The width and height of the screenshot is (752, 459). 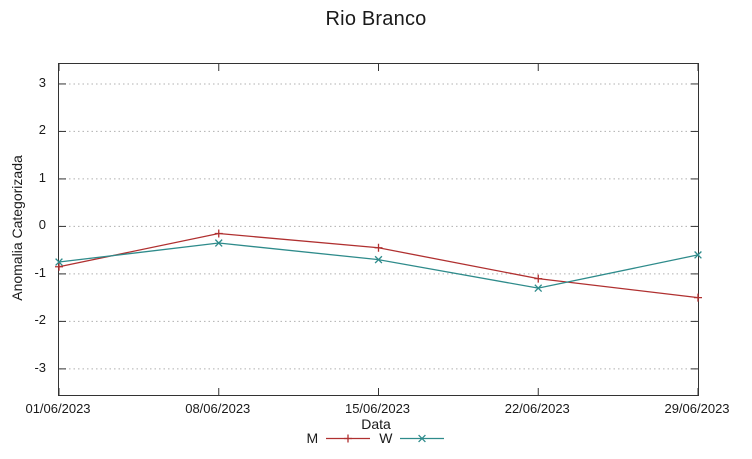 I want to click on x-tick-label: 15/06/2023, so click(x=377, y=408).